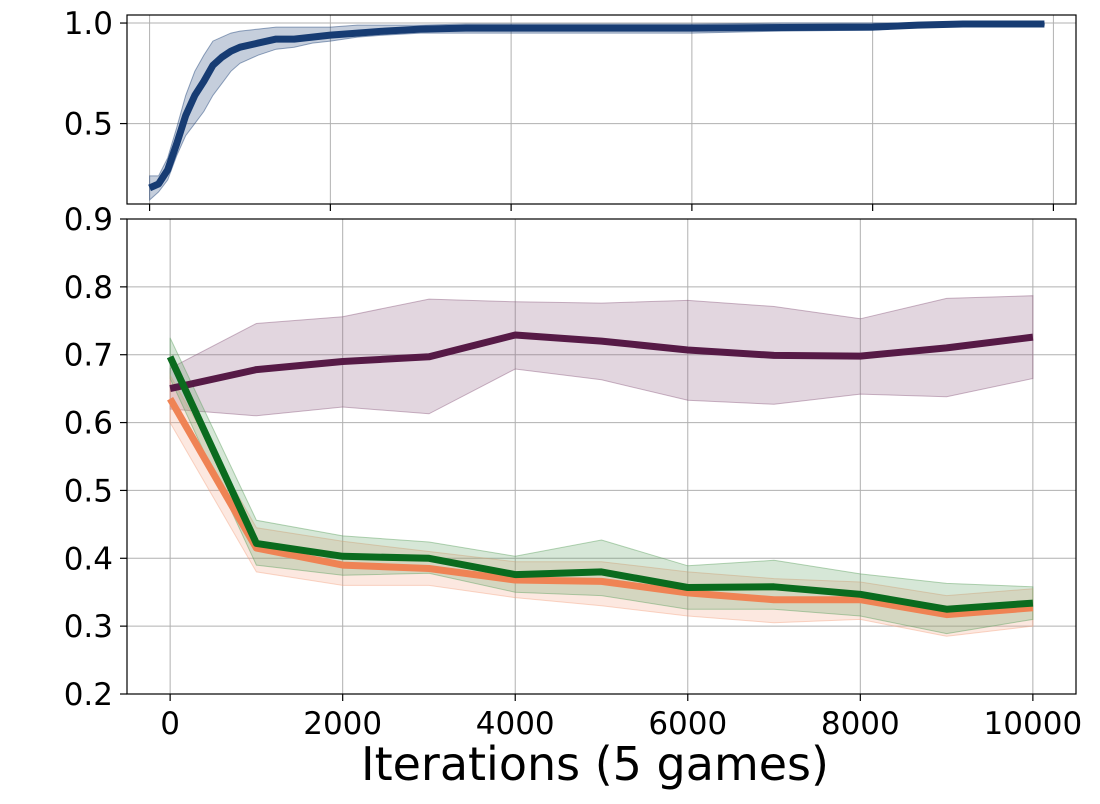 This screenshot has width=1100, height=804. I want to click on bottom-xtick-label-0: 0, so click(170, 724).